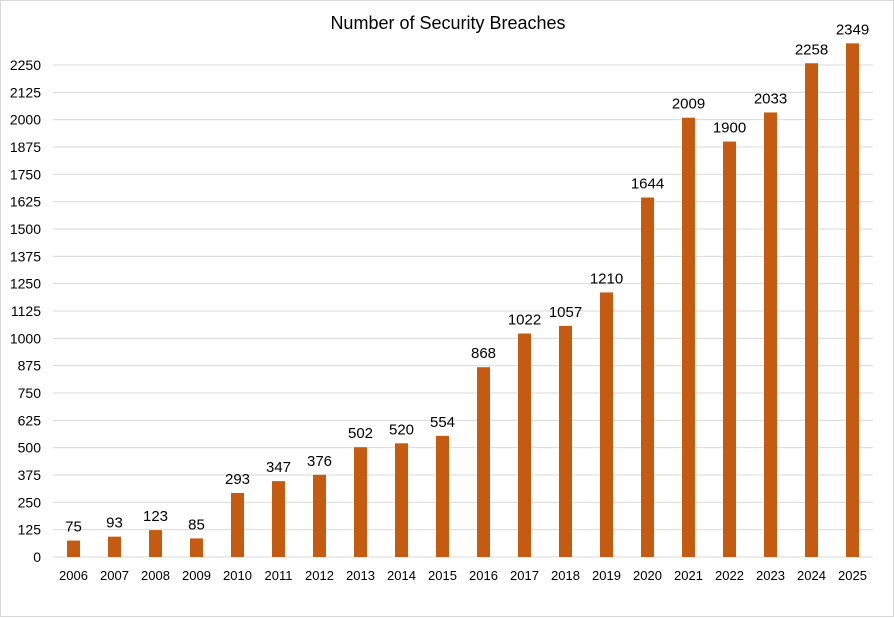 The height and width of the screenshot is (618, 894). Describe the element at coordinates (30, 448) in the screenshot. I see `y-tick-label: 500` at that location.